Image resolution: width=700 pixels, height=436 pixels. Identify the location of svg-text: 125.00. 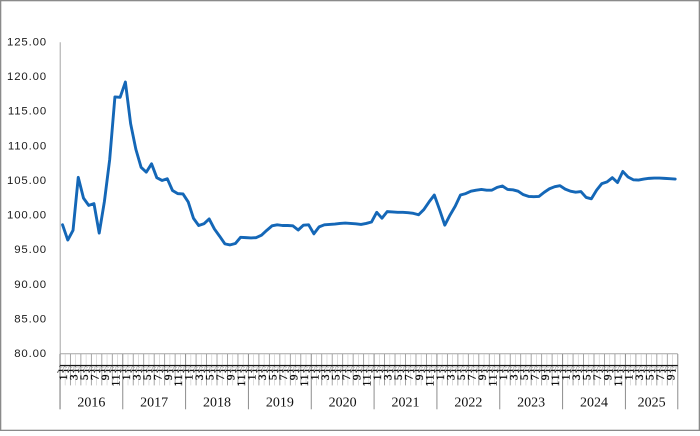
(27, 42).